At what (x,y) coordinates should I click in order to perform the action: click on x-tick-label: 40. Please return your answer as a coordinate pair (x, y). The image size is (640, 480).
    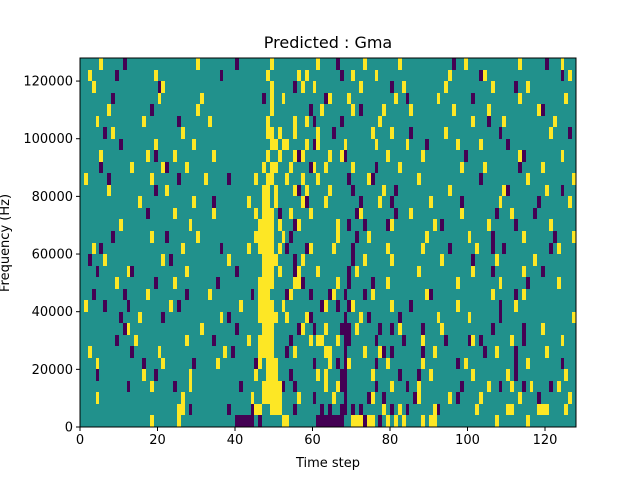
    Looking at the image, I should click on (235, 440).